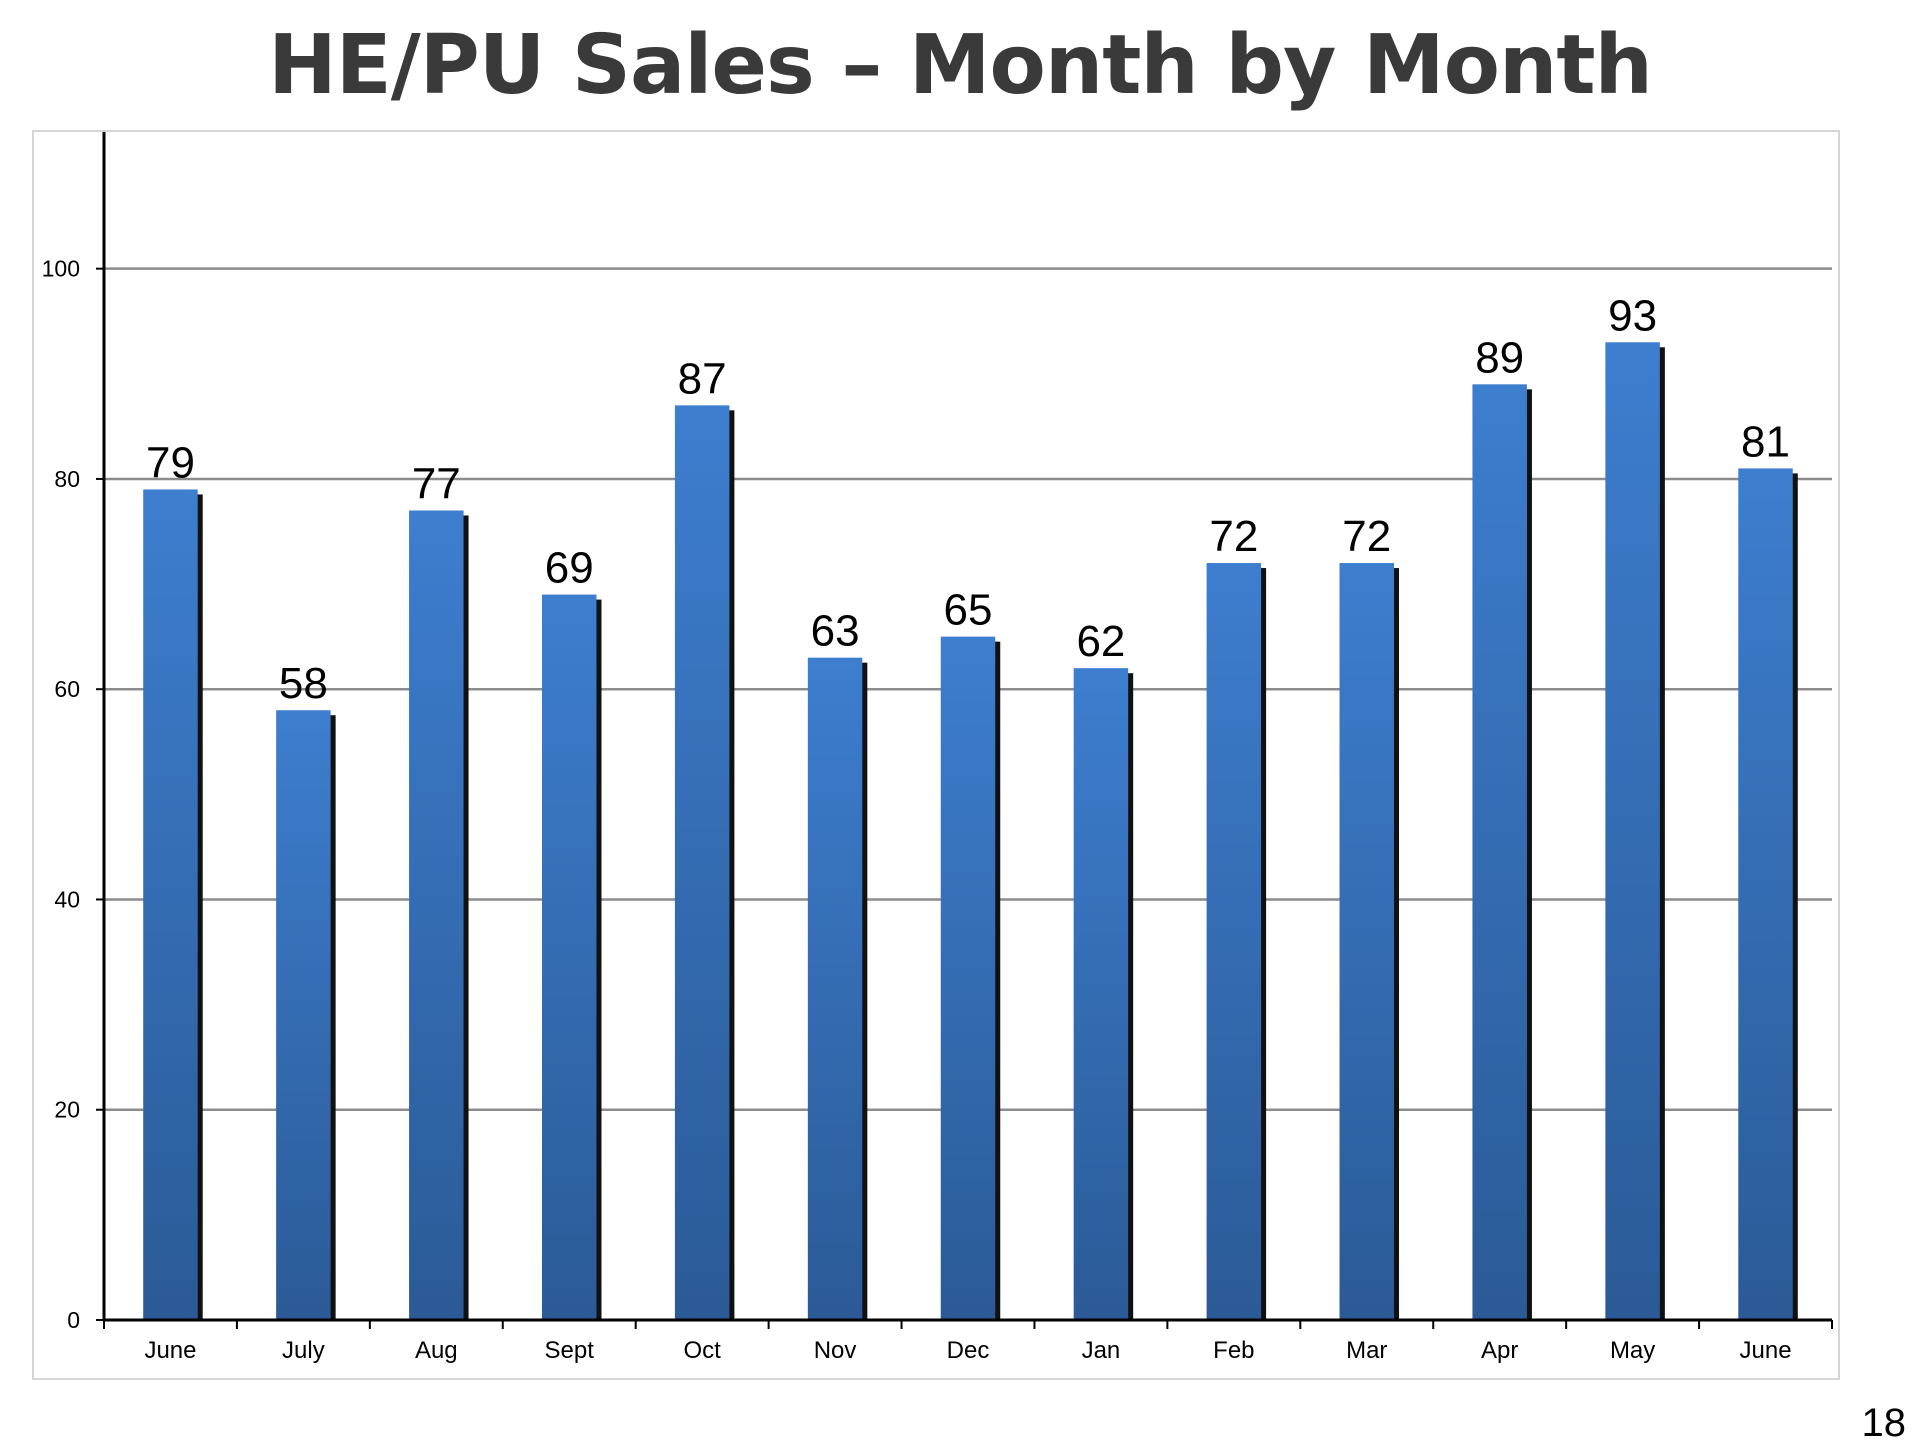  What do you see at coordinates (1499, 1350) in the screenshot?
I see `x-tick-label: Apr` at bounding box center [1499, 1350].